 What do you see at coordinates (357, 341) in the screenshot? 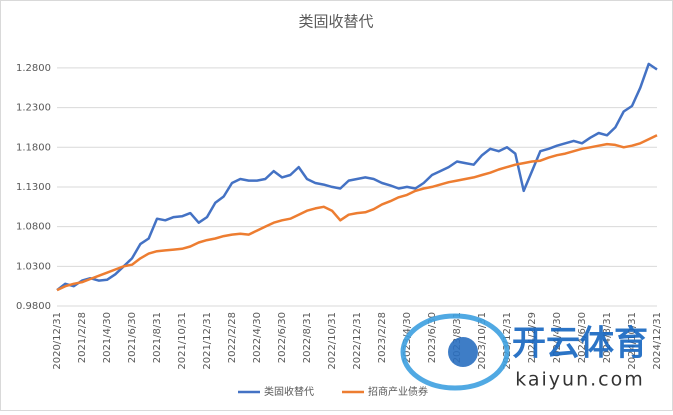
I see `x-tick-label: 2022/12/31` at bounding box center [357, 341].